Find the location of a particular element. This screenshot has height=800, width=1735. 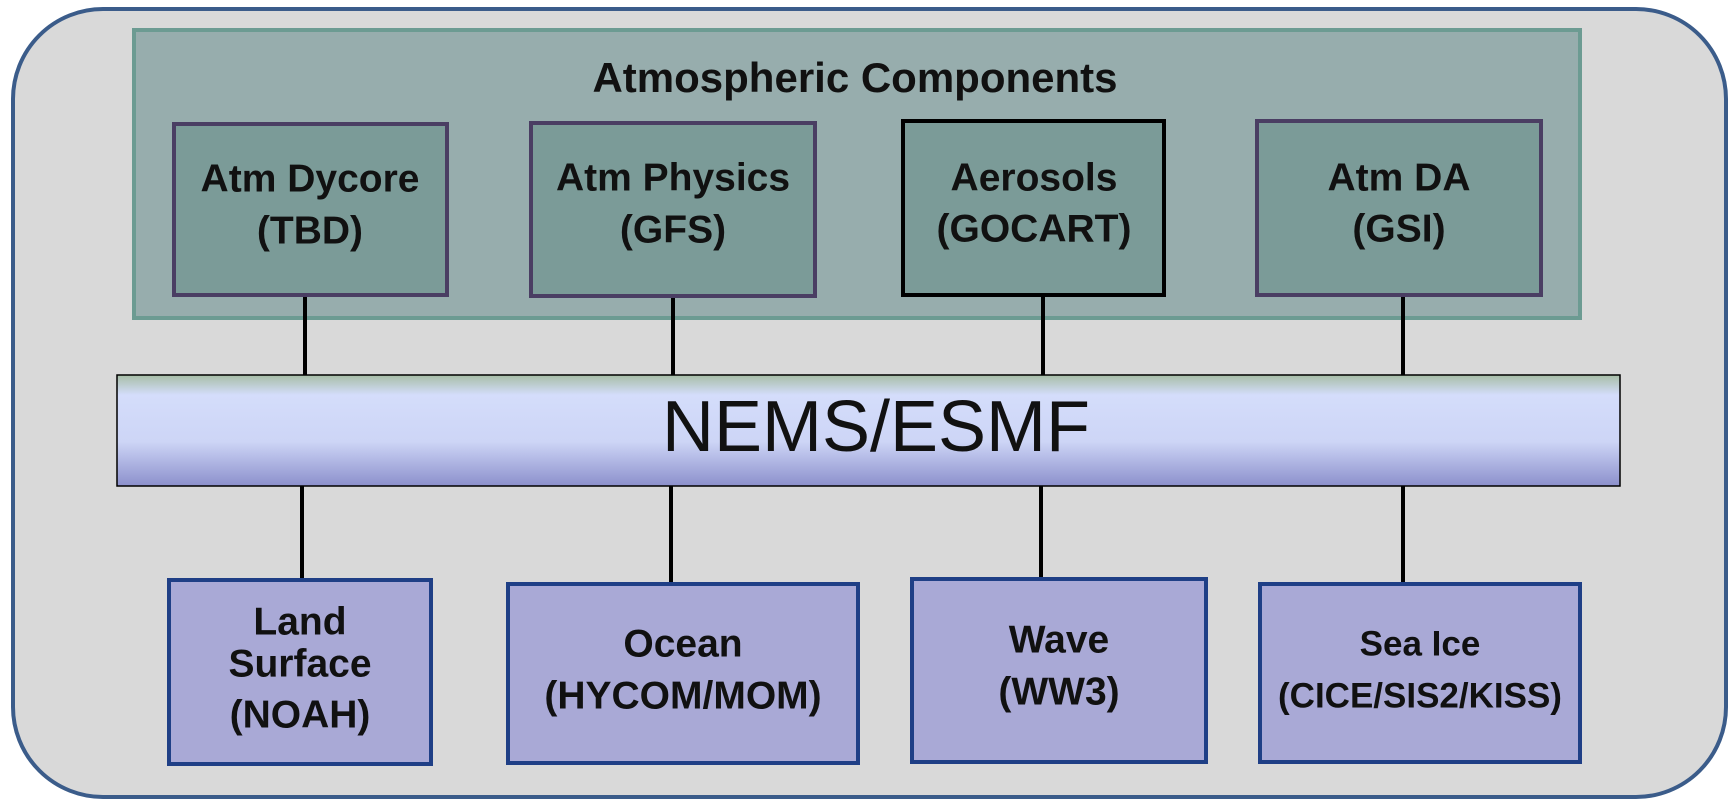

node-label: (HYCOM/MOM) is located at coordinates (682, 695).